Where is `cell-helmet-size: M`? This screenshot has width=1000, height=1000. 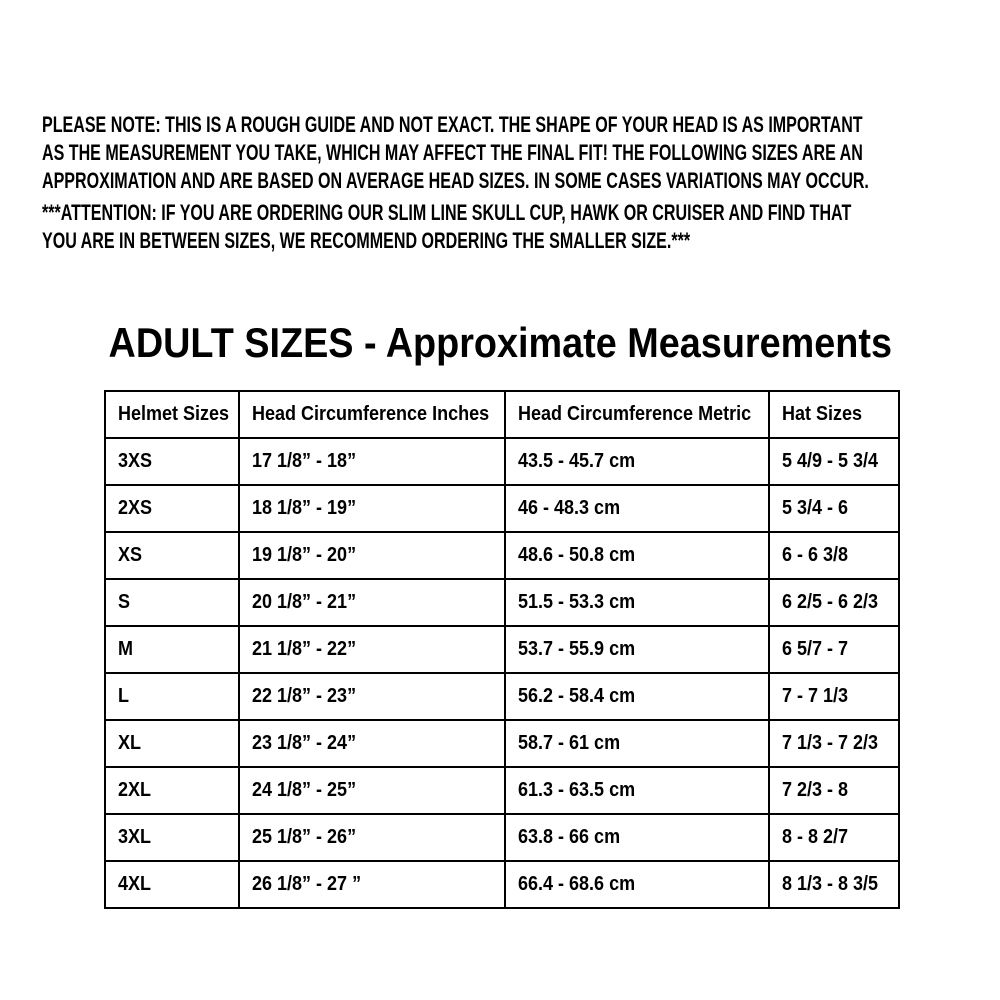 cell-helmet-size: M is located at coordinates (172, 649).